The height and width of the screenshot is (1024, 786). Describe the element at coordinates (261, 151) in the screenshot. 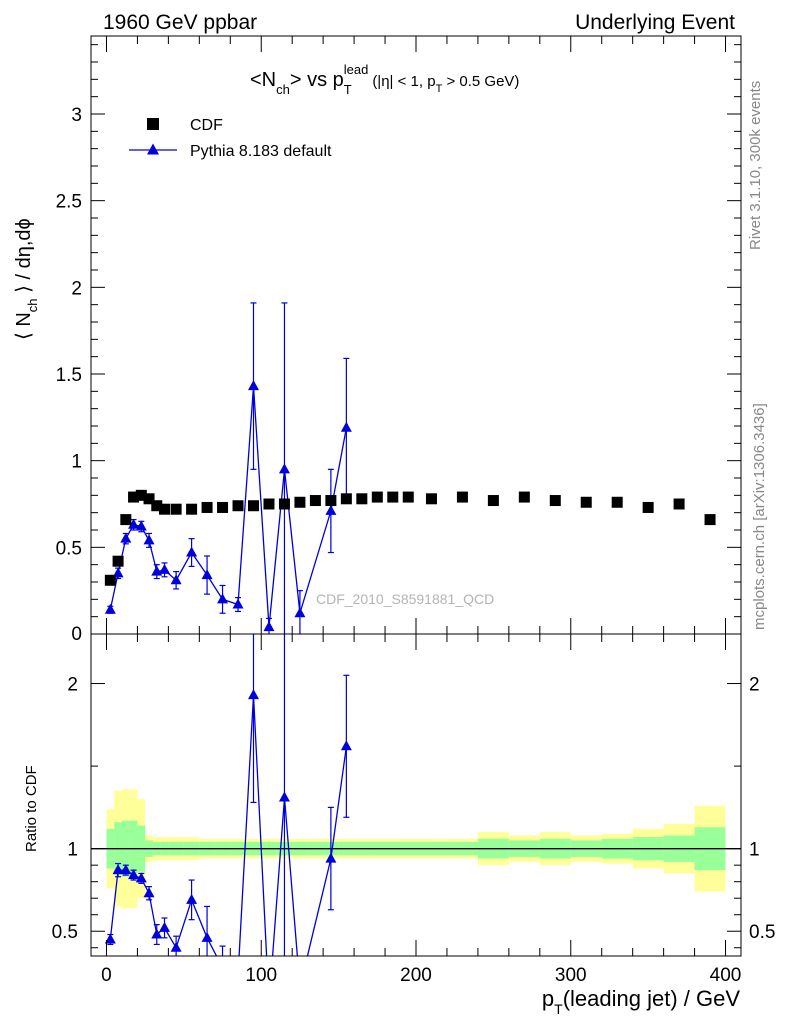

I see `legend-pythia-label: Pythia 8.183 default` at that location.